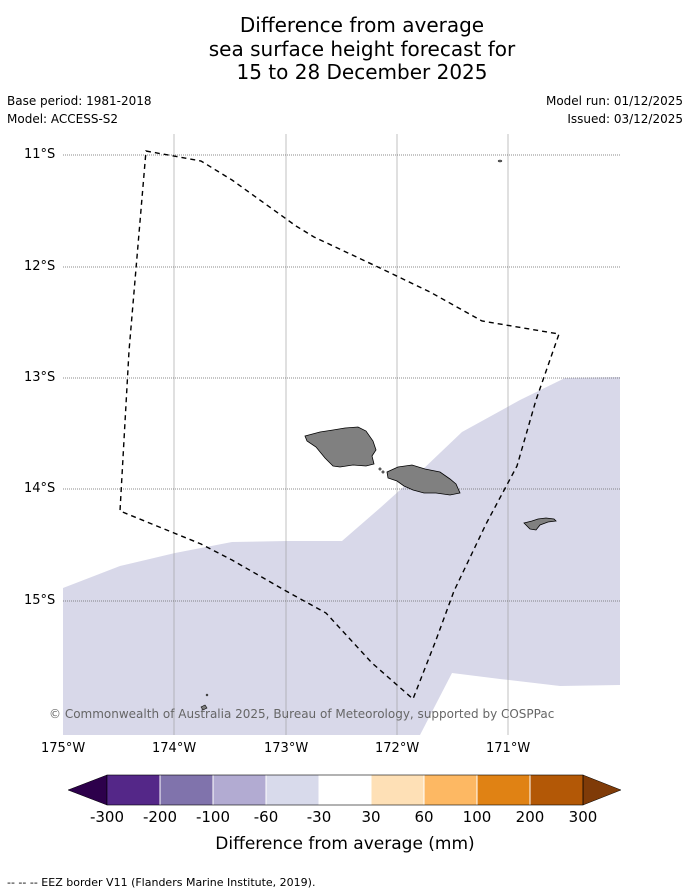 The image size is (690, 896). What do you see at coordinates (371, 817) in the screenshot?
I see `colorbar-tick: 30` at bounding box center [371, 817].